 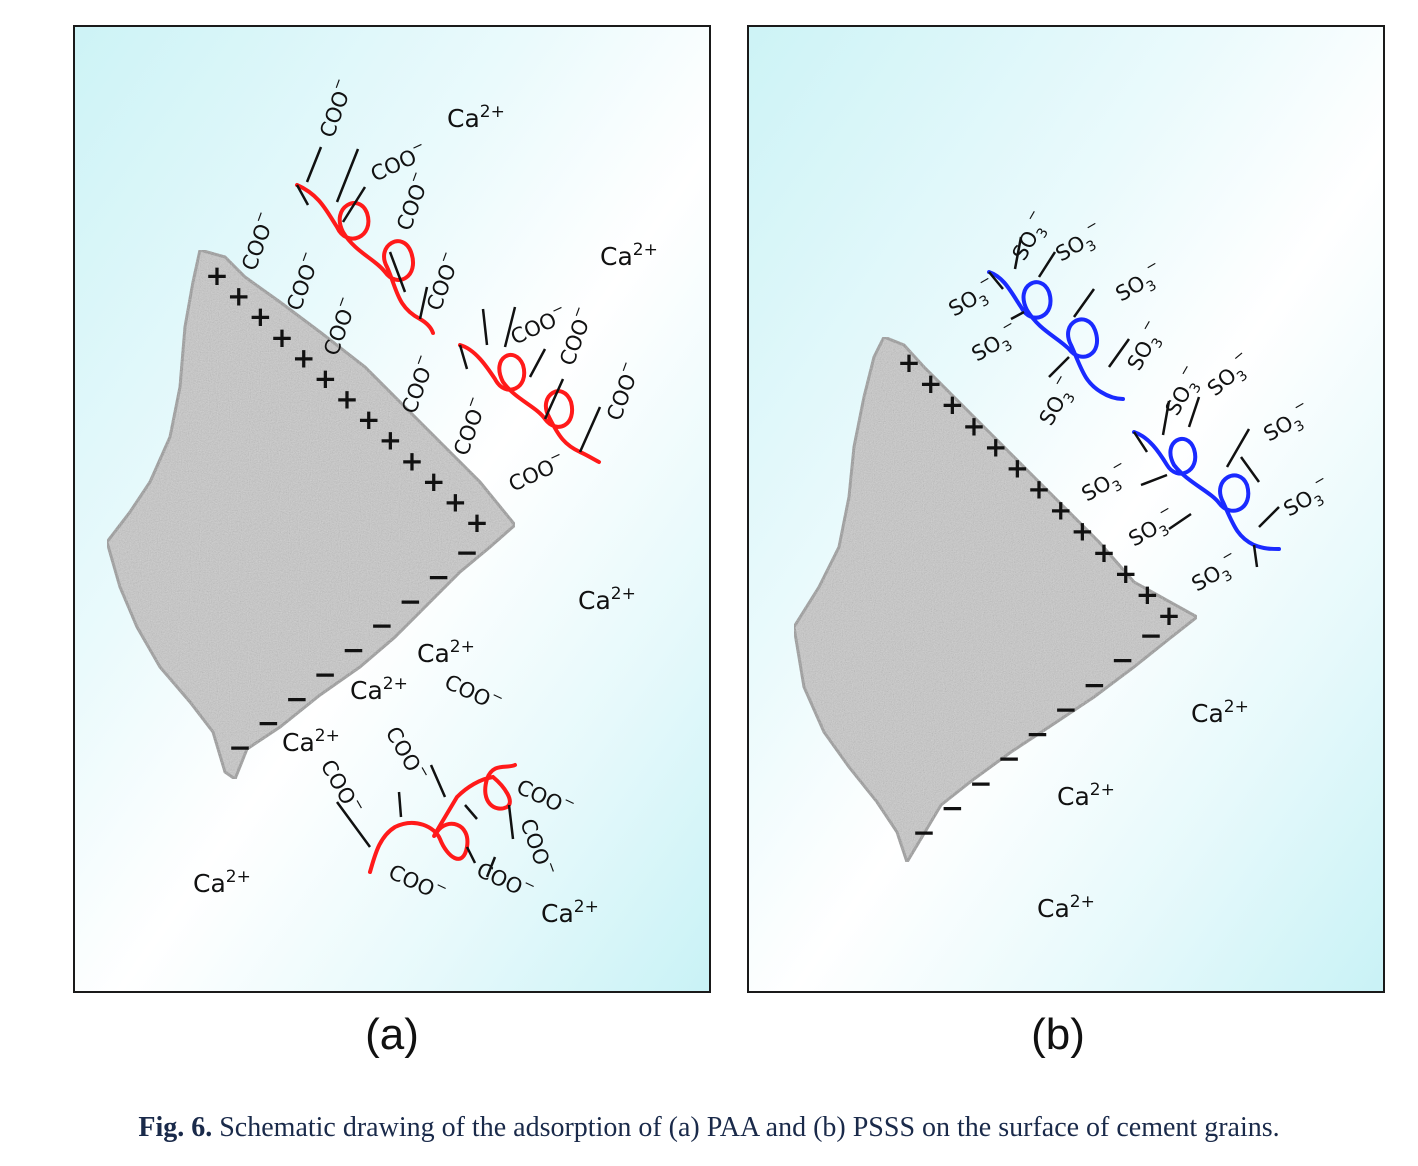 I want to click on panel-b-label: (b), so click(x=1058, y=1034).